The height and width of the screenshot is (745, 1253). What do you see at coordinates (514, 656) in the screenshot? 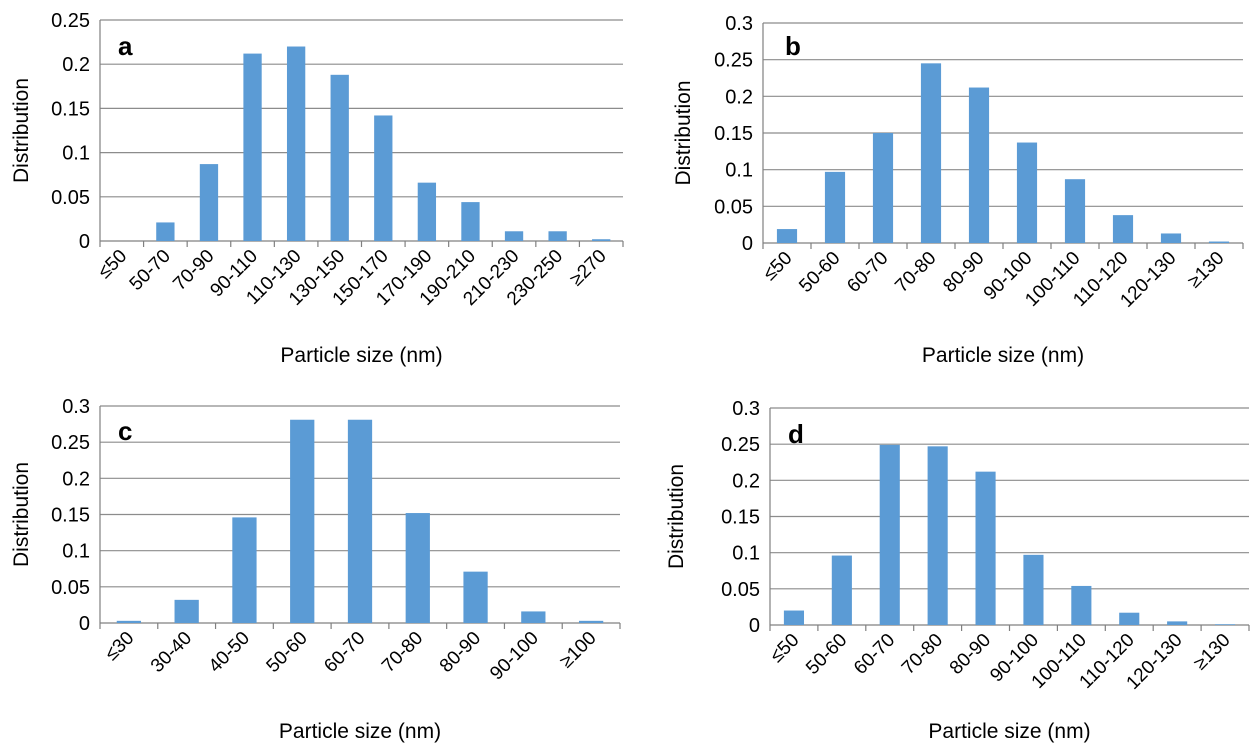
I see `x-tick-label: 90-100` at bounding box center [514, 656].